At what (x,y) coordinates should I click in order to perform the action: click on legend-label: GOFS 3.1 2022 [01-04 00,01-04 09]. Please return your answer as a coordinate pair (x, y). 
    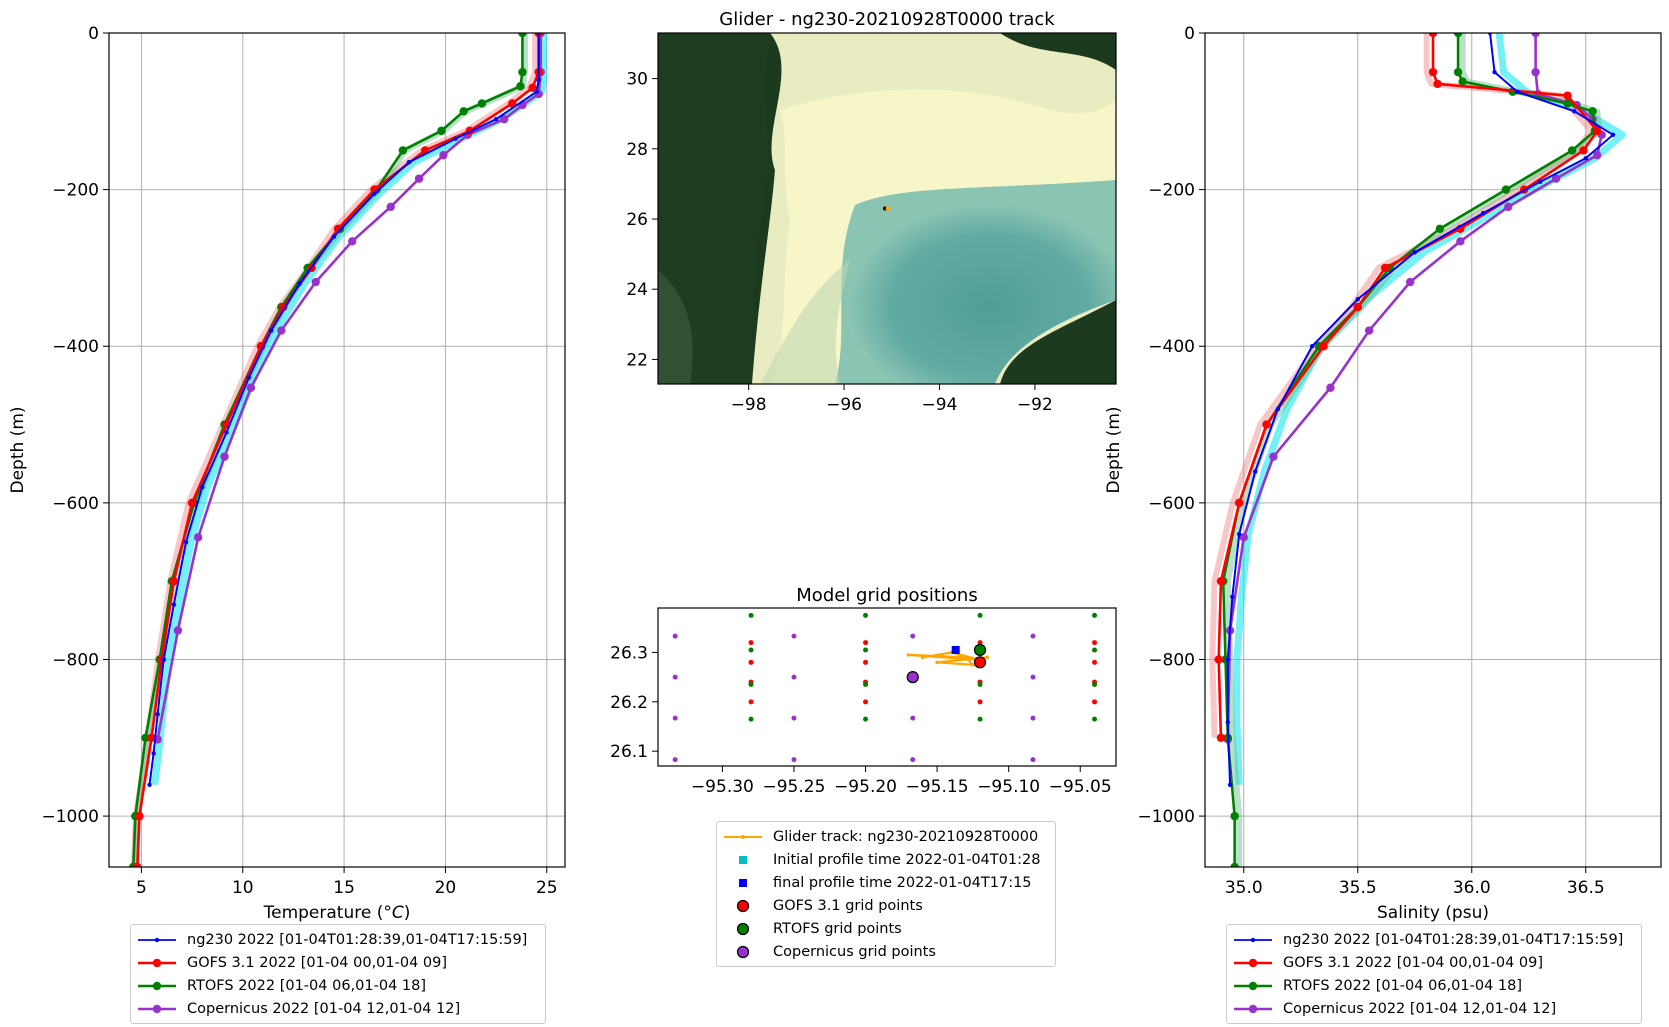
    Looking at the image, I should click on (1413, 962).